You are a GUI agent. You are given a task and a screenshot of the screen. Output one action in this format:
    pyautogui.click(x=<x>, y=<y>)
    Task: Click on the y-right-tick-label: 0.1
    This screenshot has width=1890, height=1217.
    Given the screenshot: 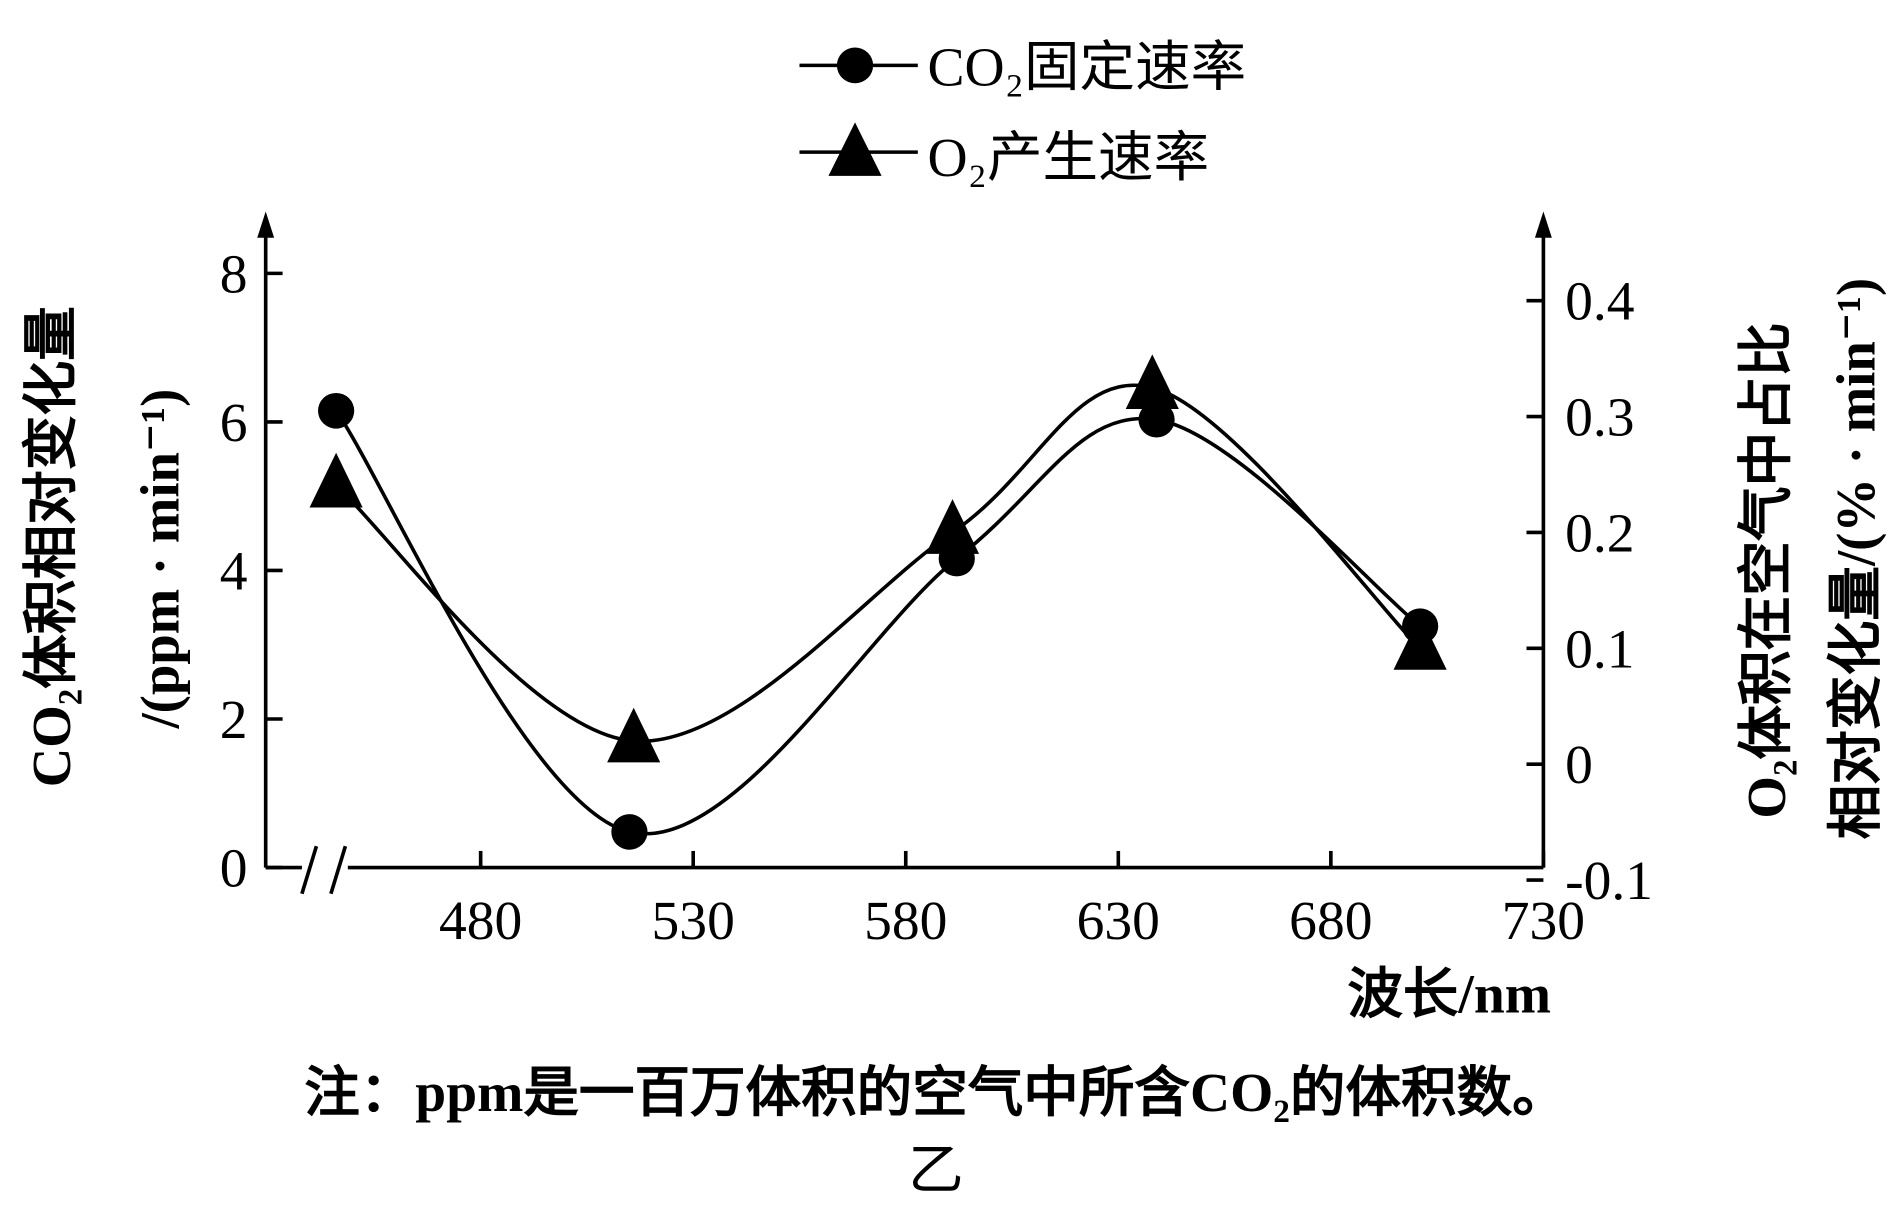 What is the action you would take?
    pyautogui.click(x=1599, y=649)
    